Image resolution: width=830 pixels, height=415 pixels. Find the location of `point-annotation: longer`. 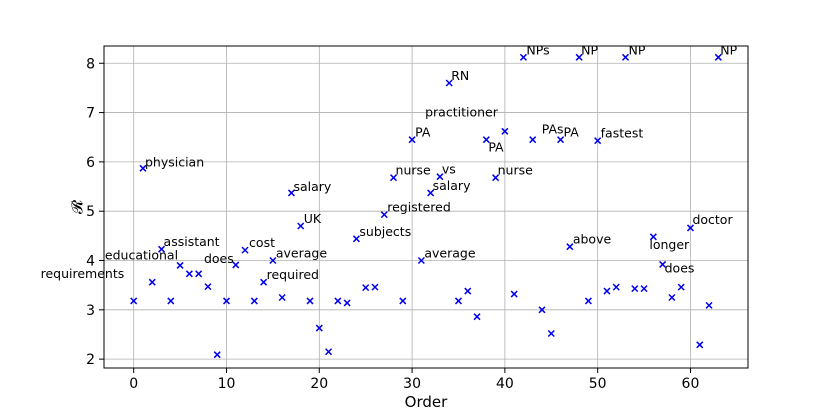

point-annotation: longer is located at coordinates (669, 244).